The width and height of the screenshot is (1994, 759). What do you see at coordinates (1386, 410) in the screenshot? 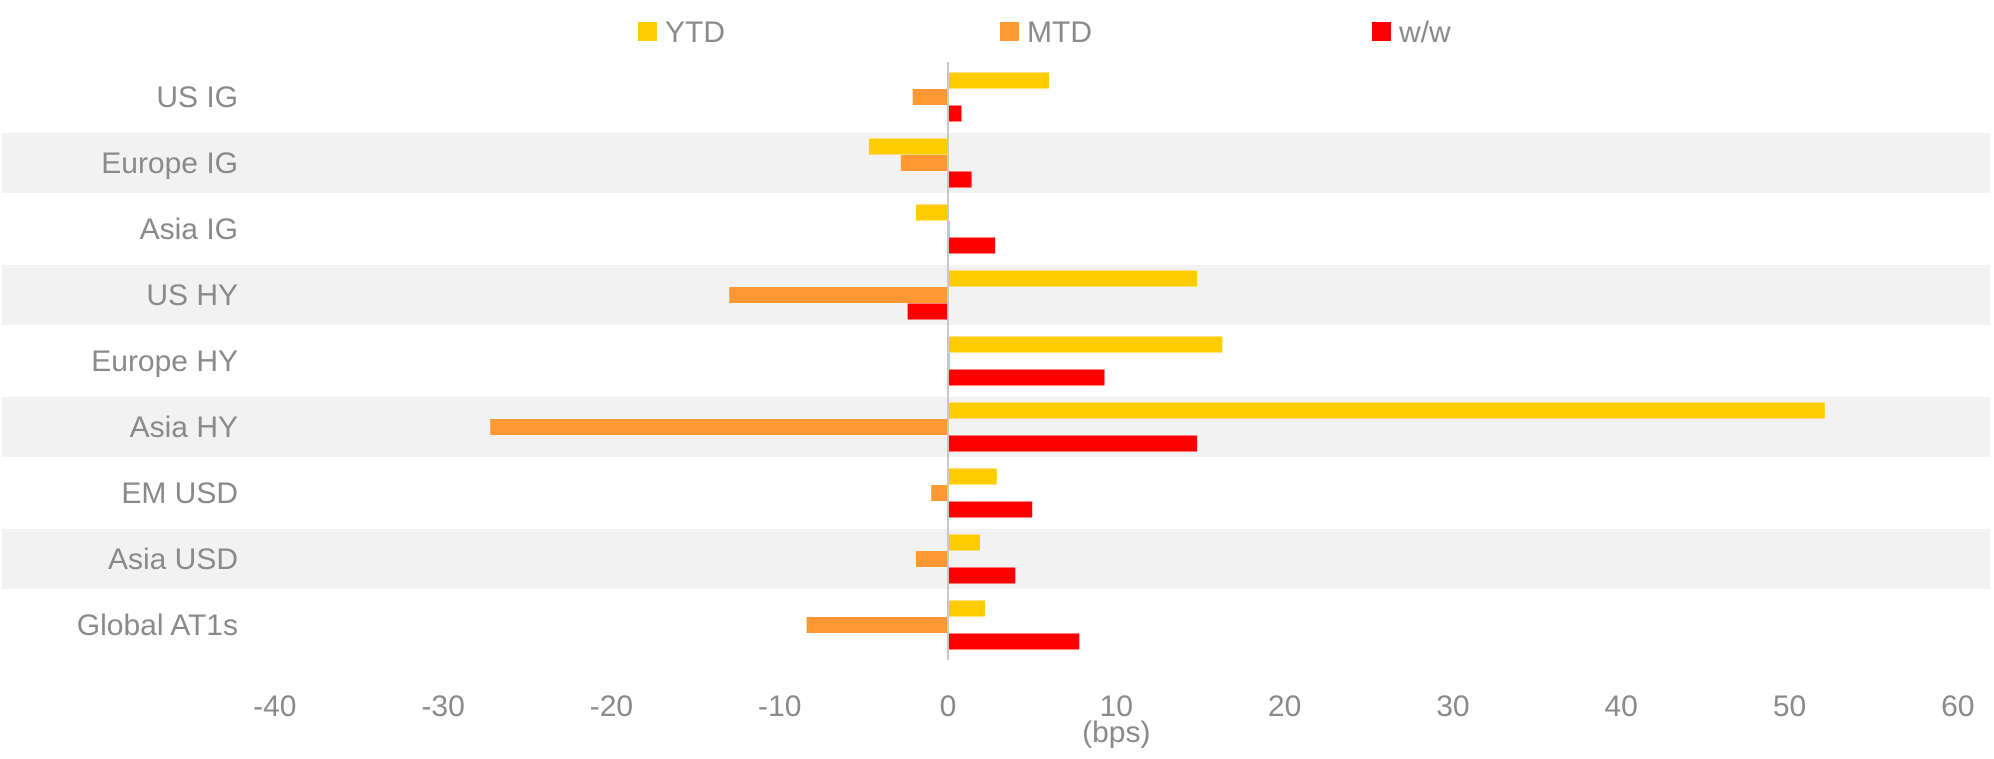
I see `bar-ytd-asia-hy` at bounding box center [1386, 410].